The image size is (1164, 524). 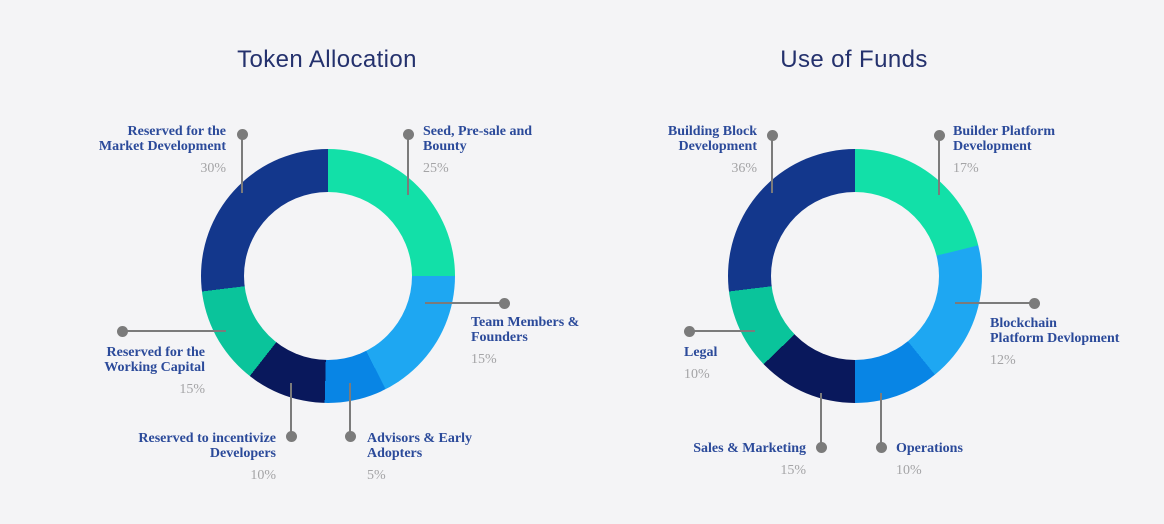 I want to click on leader-dot-builder-platform-development, so click(x=939, y=135).